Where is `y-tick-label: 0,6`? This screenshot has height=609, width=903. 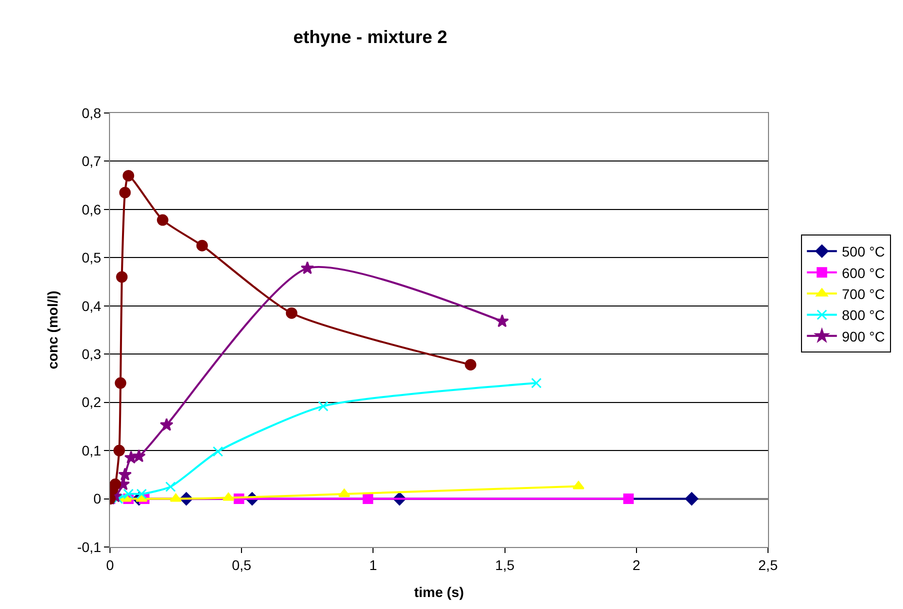
y-tick-label: 0,6 is located at coordinates (92, 209).